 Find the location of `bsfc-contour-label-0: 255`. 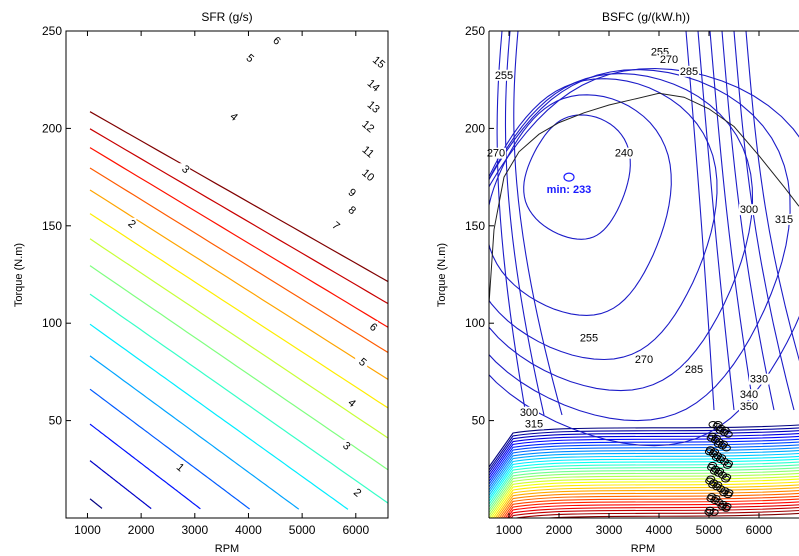

bsfc-contour-label-0: 255 is located at coordinates (504, 76).